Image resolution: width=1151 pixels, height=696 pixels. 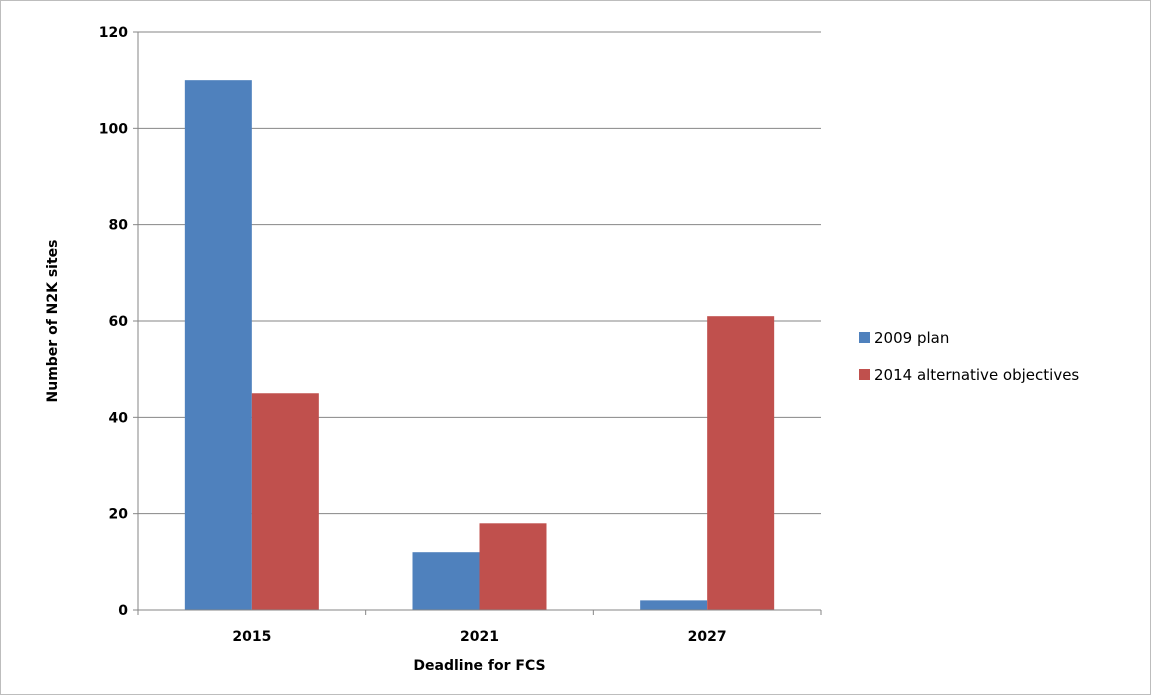 What do you see at coordinates (119, 322) in the screenshot?
I see `y-tick-label: 60` at bounding box center [119, 322].